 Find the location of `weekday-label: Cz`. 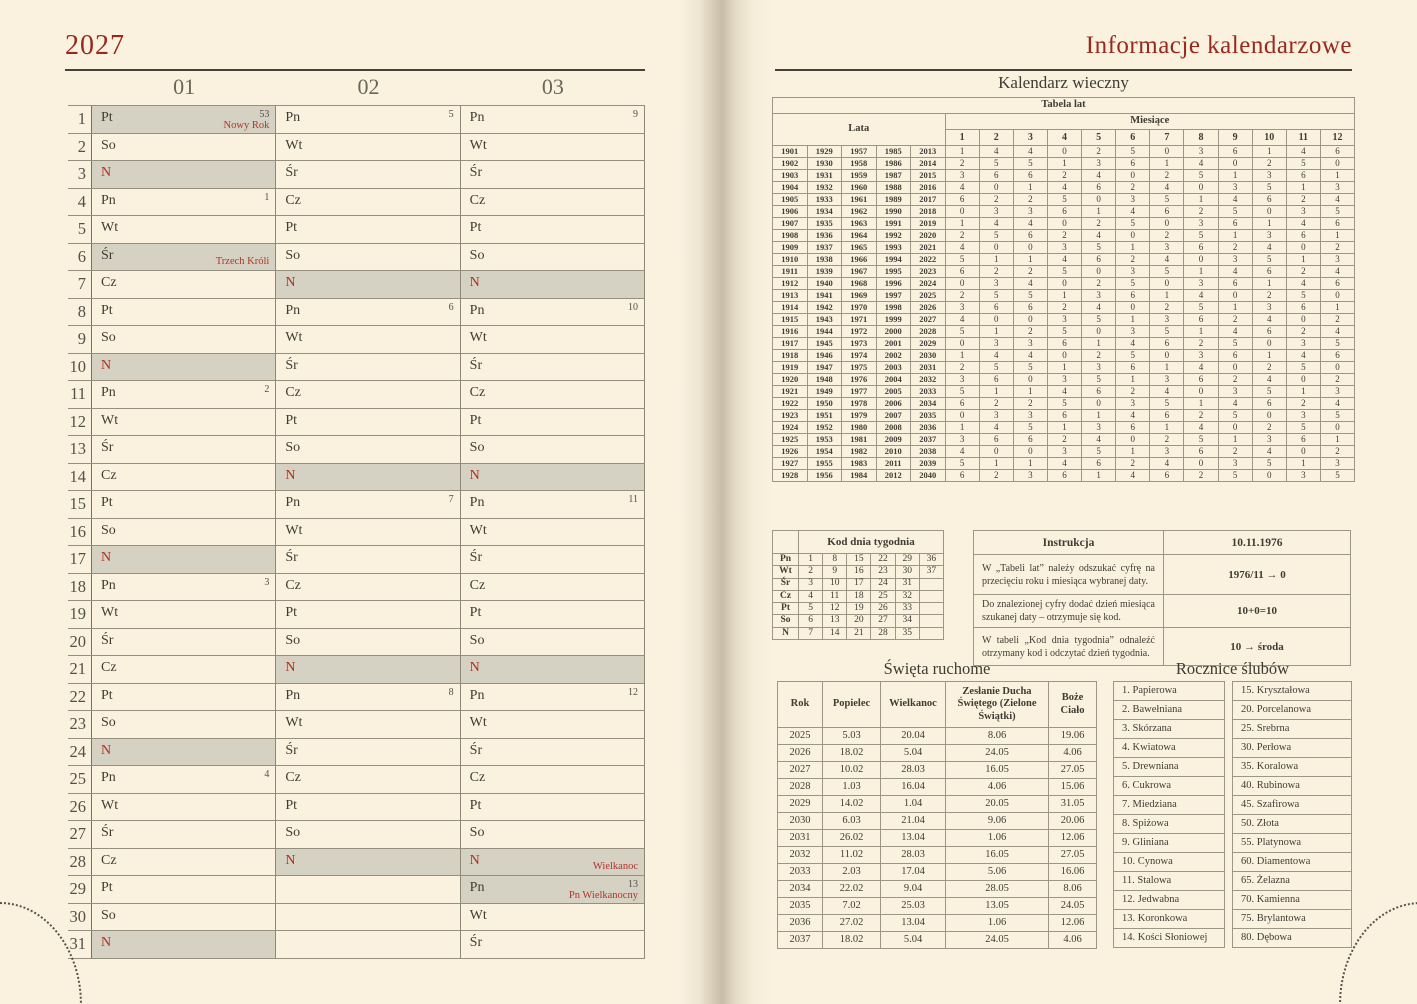

weekday-label: Cz is located at coordinates (477, 200).